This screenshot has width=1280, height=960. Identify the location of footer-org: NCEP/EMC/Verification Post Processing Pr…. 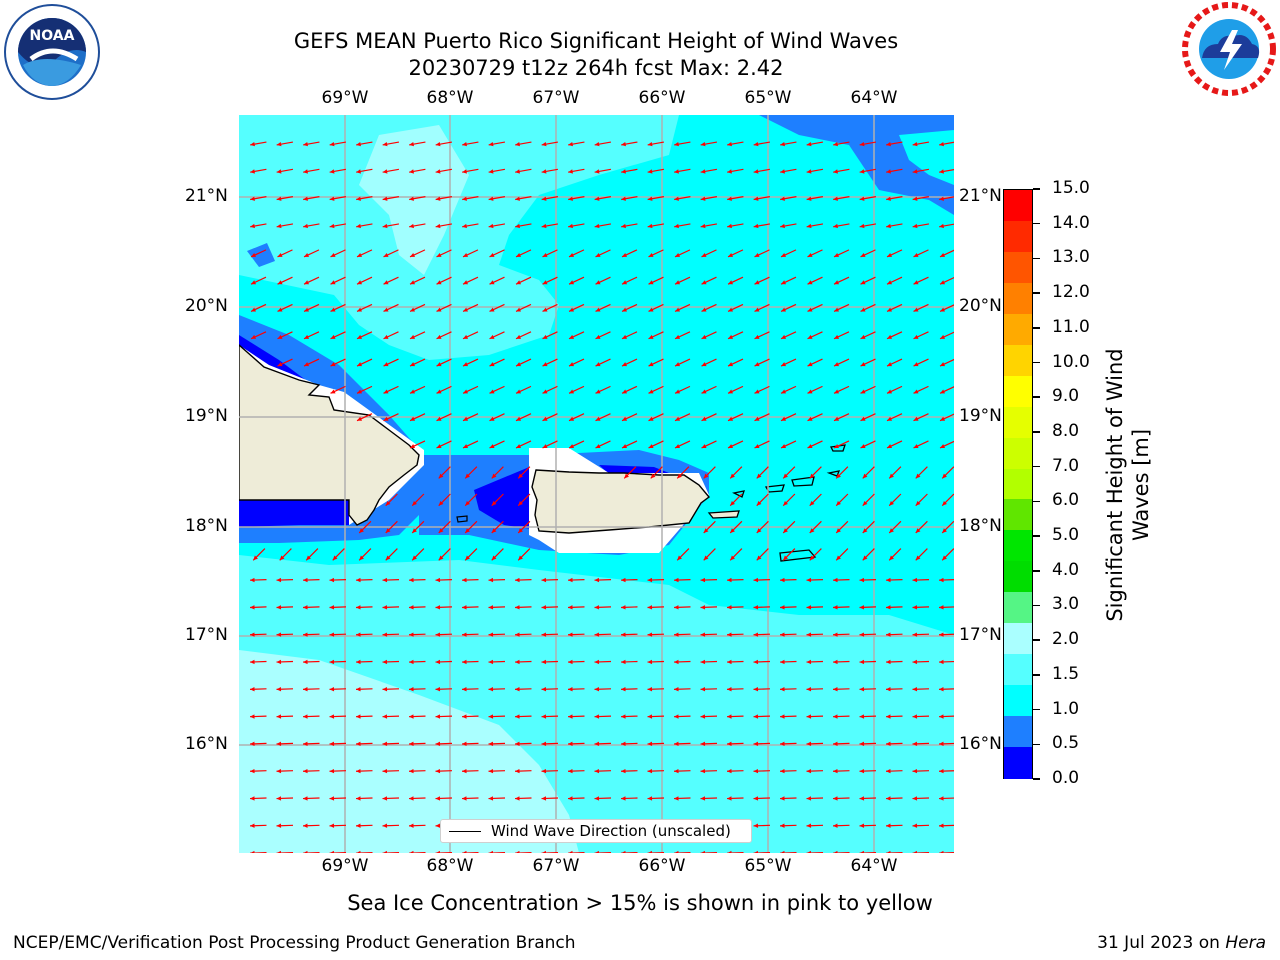
(294, 943).